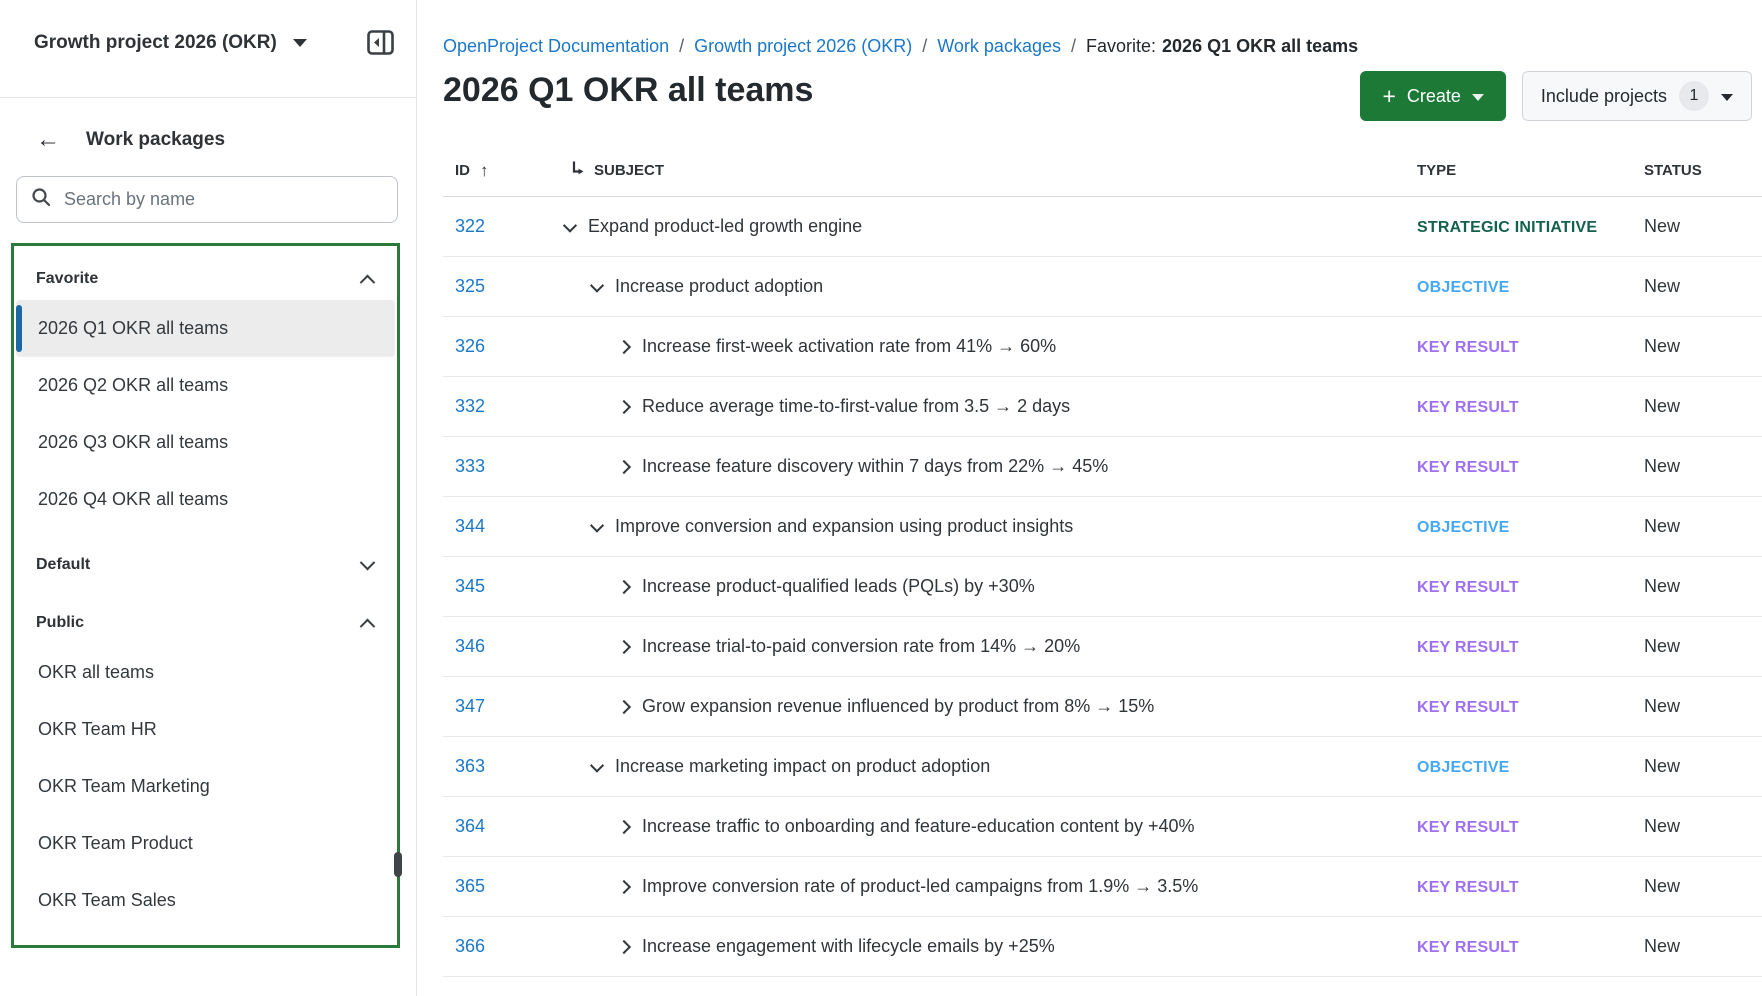  Describe the element at coordinates (205, 843) in the screenshot. I see `sidebar-view-item: OKR Team Product` at that location.